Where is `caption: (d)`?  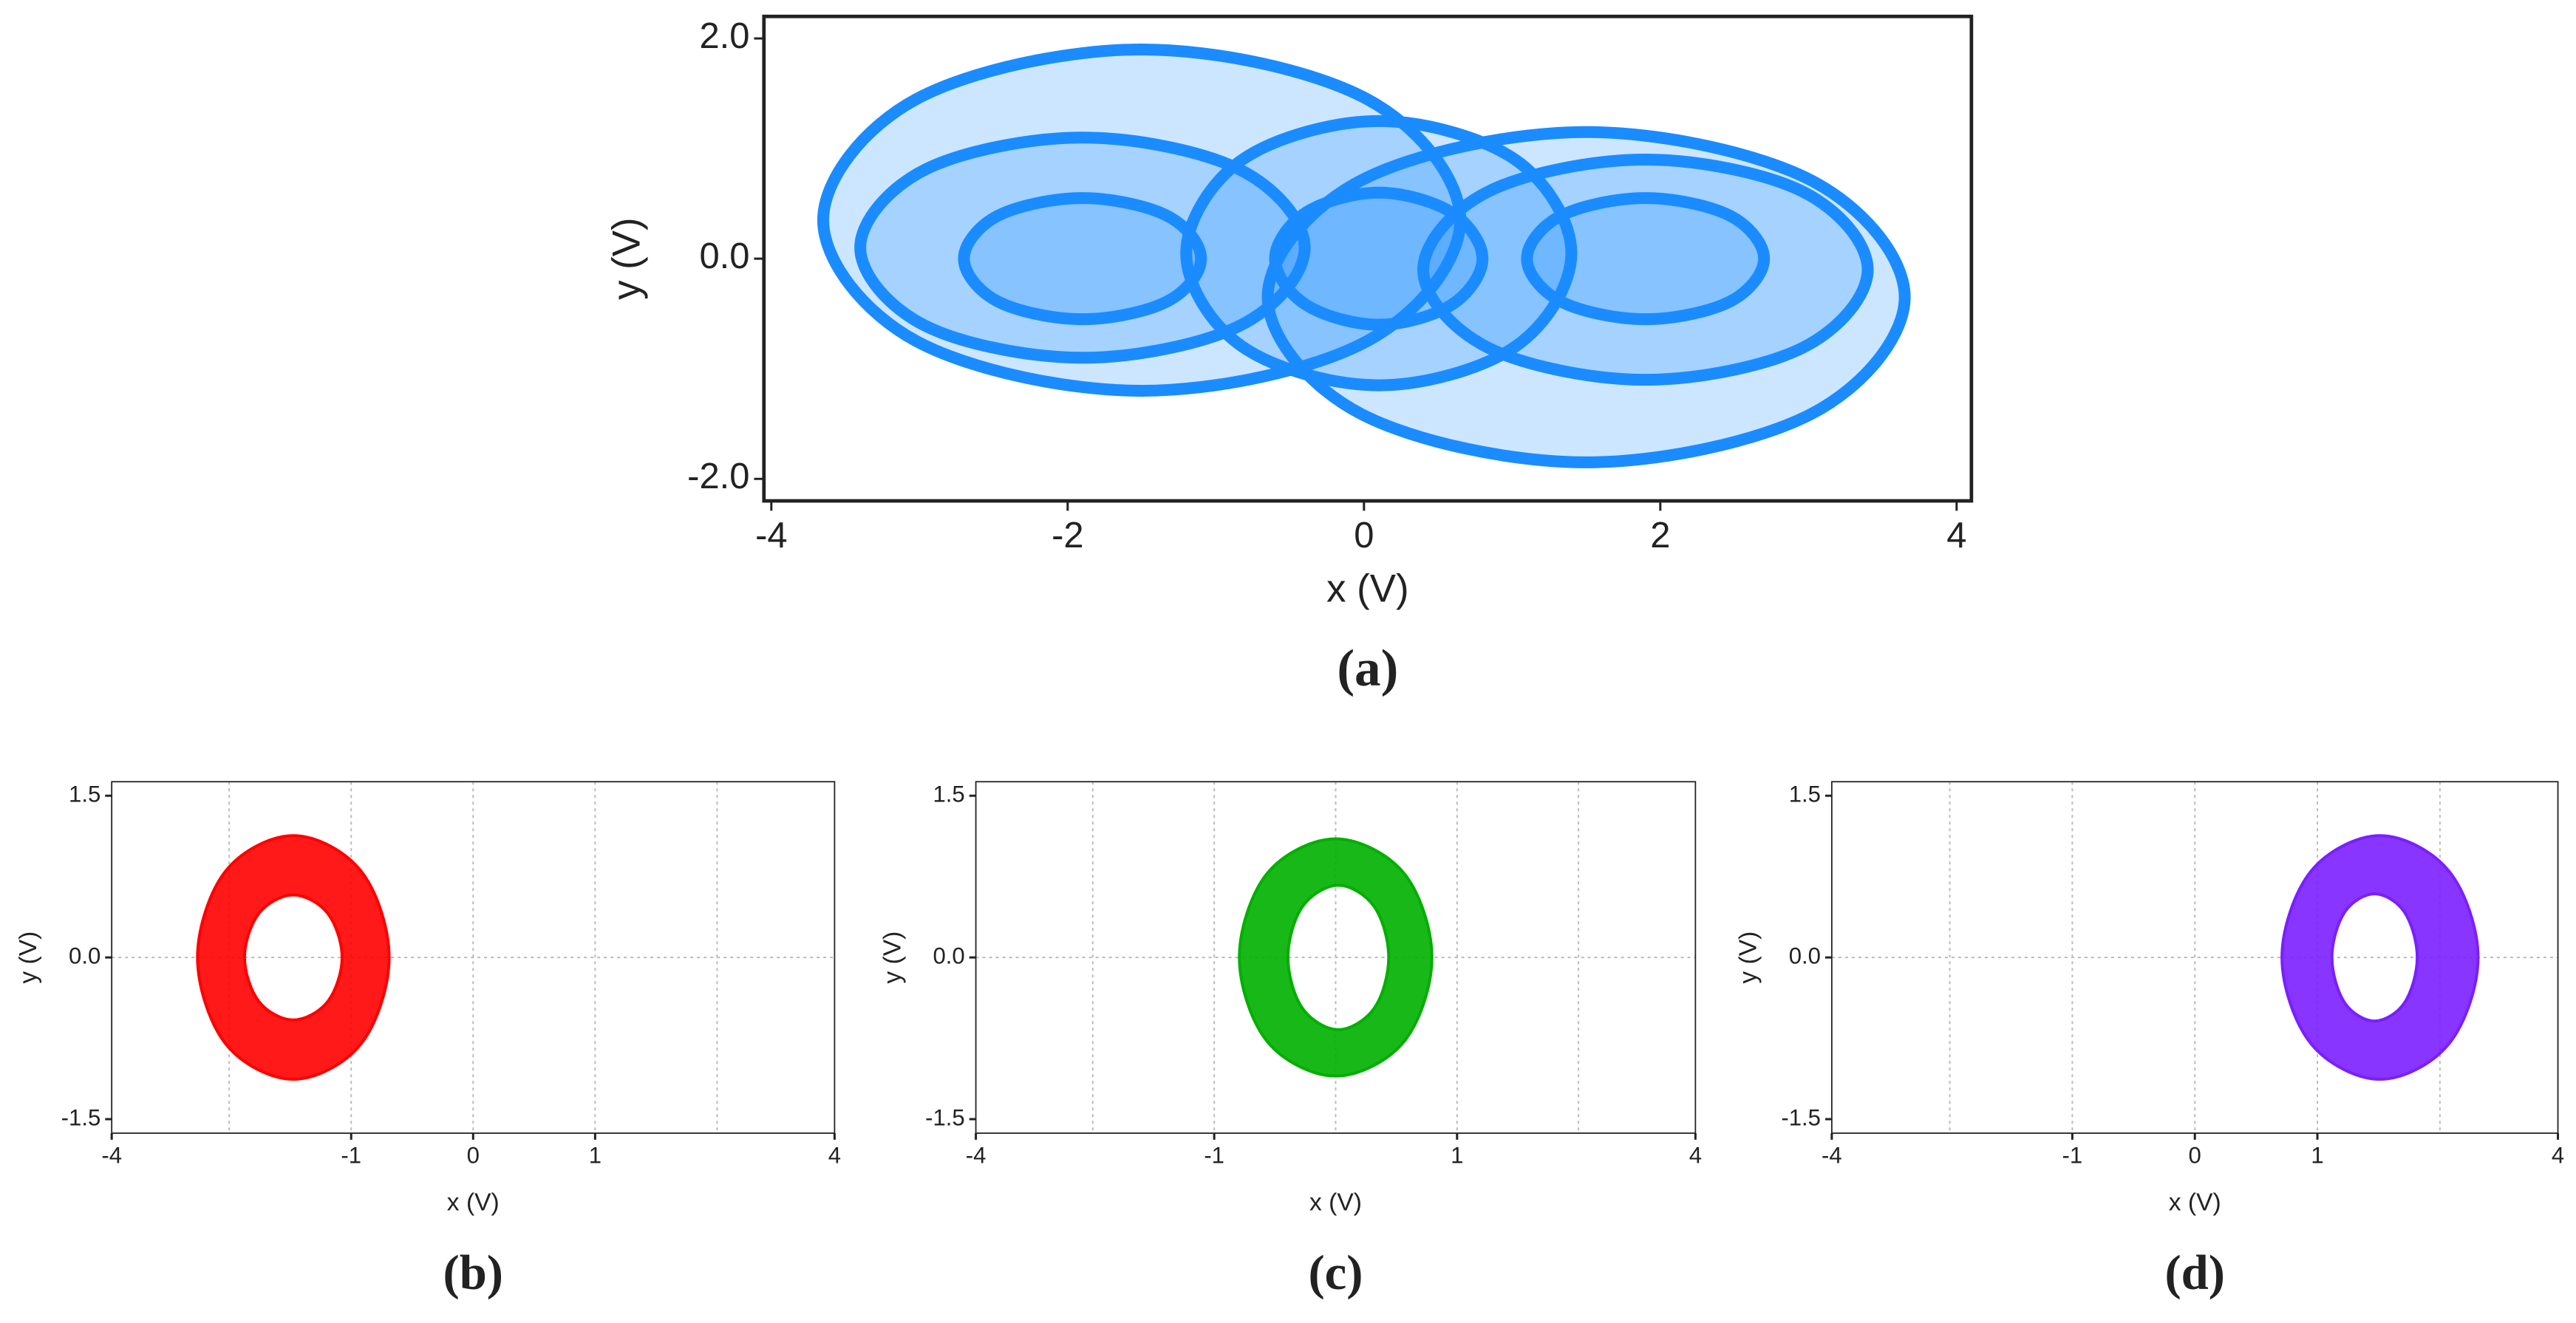 caption: (d) is located at coordinates (2194, 1273).